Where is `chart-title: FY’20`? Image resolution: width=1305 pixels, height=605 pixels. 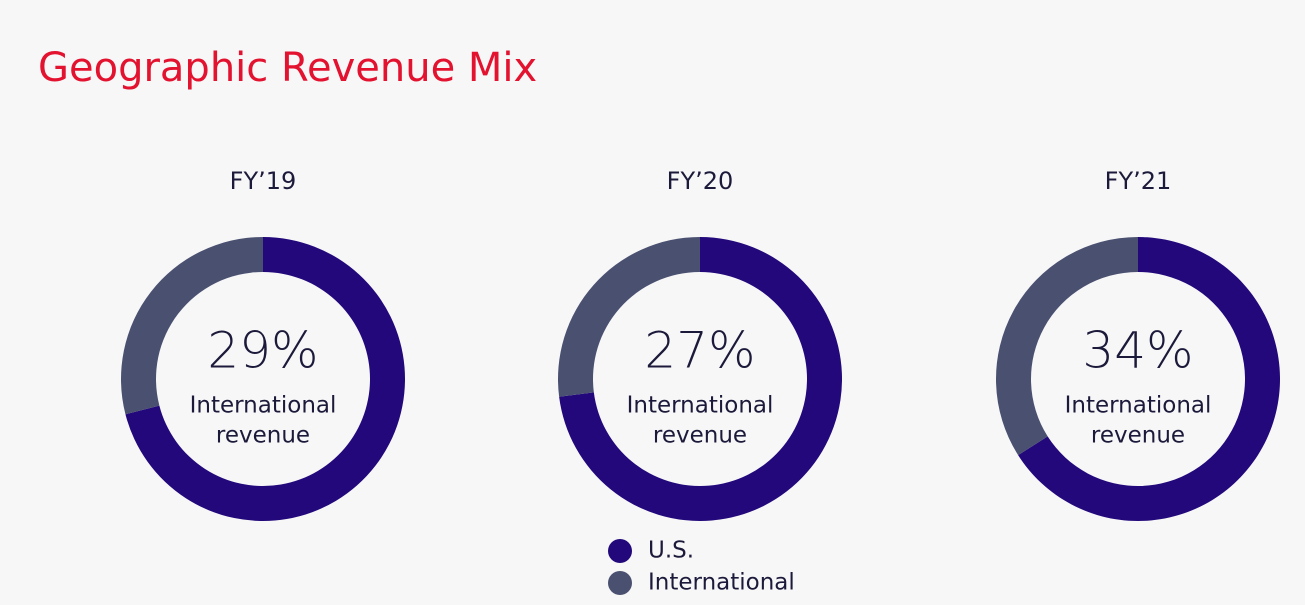 chart-title: FY’20 is located at coordinates (700, 181).